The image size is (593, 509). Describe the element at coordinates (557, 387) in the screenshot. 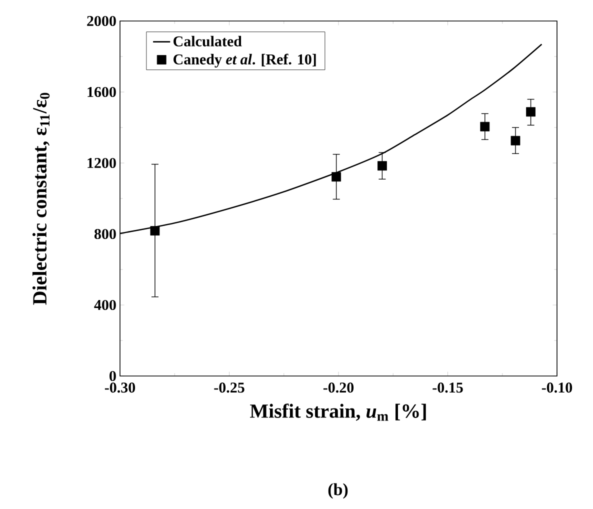

I see `x-tick-label: -0.10` at that location.